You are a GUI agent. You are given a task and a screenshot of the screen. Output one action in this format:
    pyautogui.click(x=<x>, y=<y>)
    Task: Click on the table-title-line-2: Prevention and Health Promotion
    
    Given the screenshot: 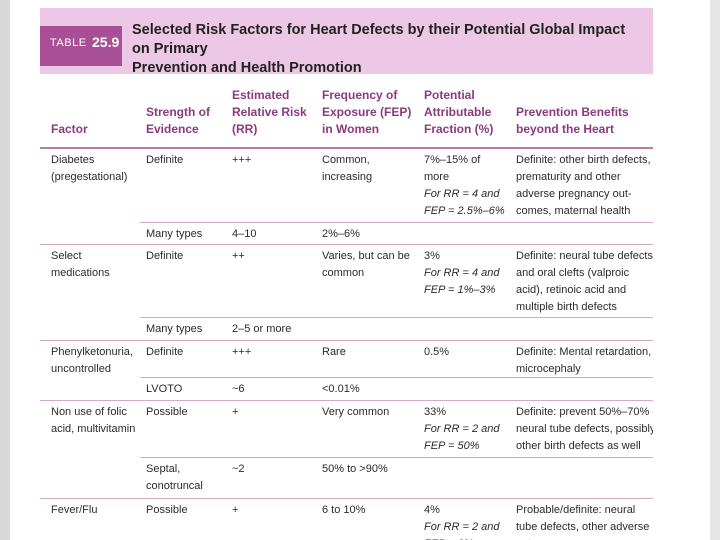 What is the action you would take?
    pyautogui.click(x=247, y=68)
    